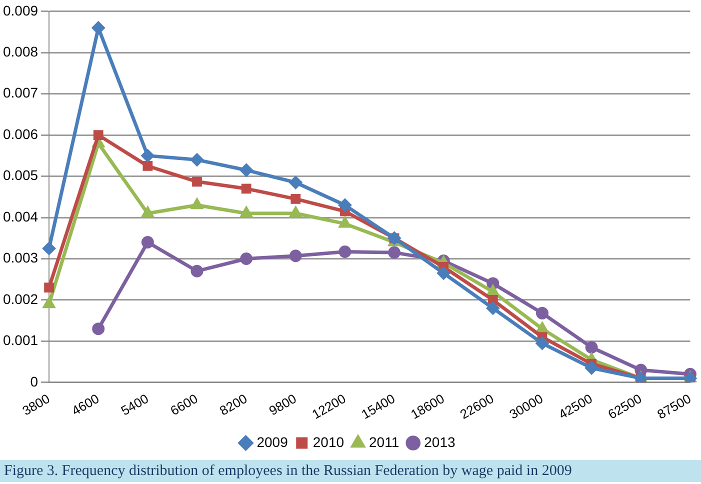  What do you see at coordinates (36, 404) in the screenshot?
I see `x-tick-label: 3800` at bounding box center [36, 404].